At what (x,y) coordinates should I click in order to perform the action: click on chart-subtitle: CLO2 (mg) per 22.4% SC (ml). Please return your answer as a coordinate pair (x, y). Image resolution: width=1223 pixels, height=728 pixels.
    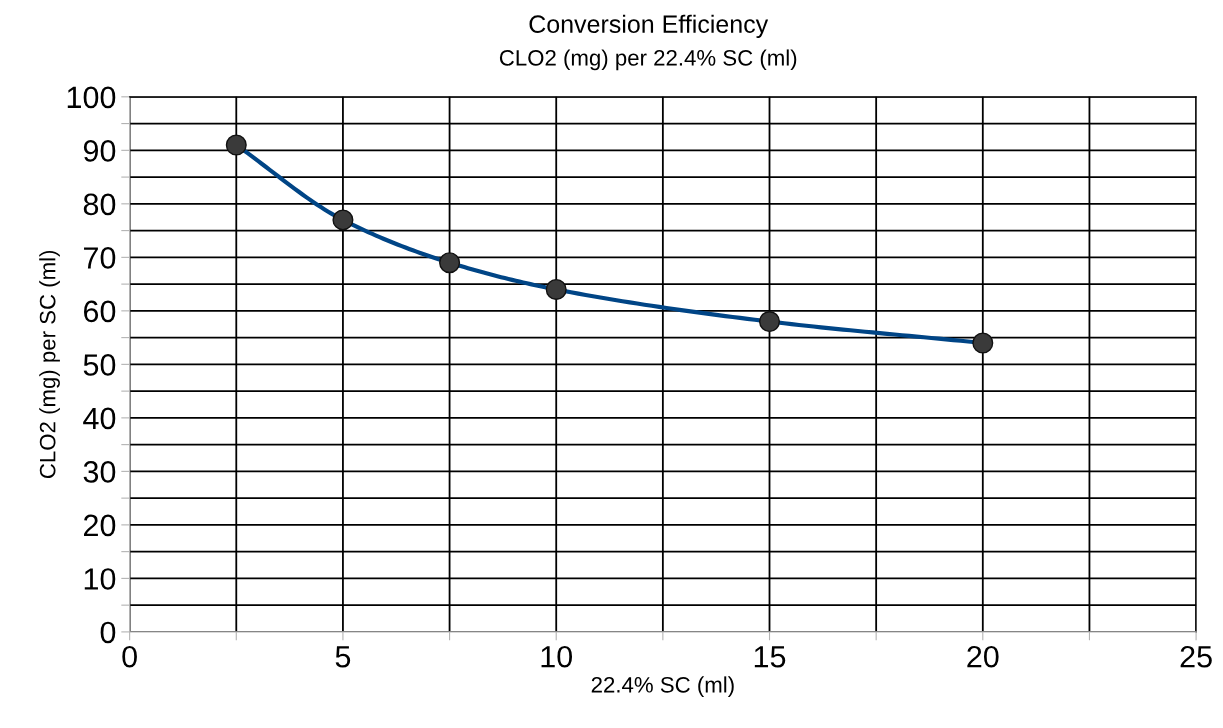
    Looking at the image, I should click on (648, 60).